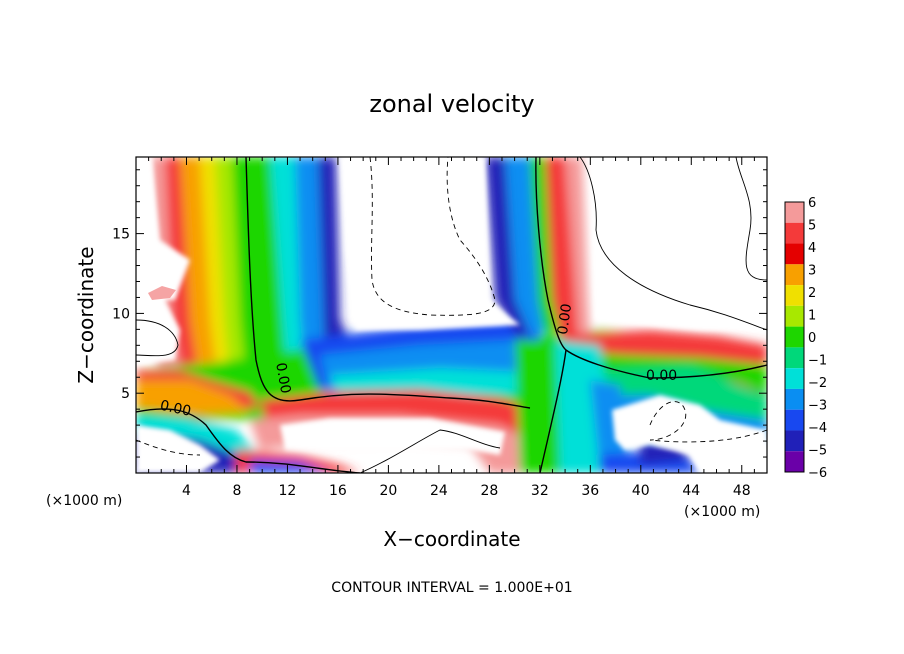 Image resolution: width=904 pixels, height=654 pixels. I want to click on colorbar-label: −5, so click(817, 451).